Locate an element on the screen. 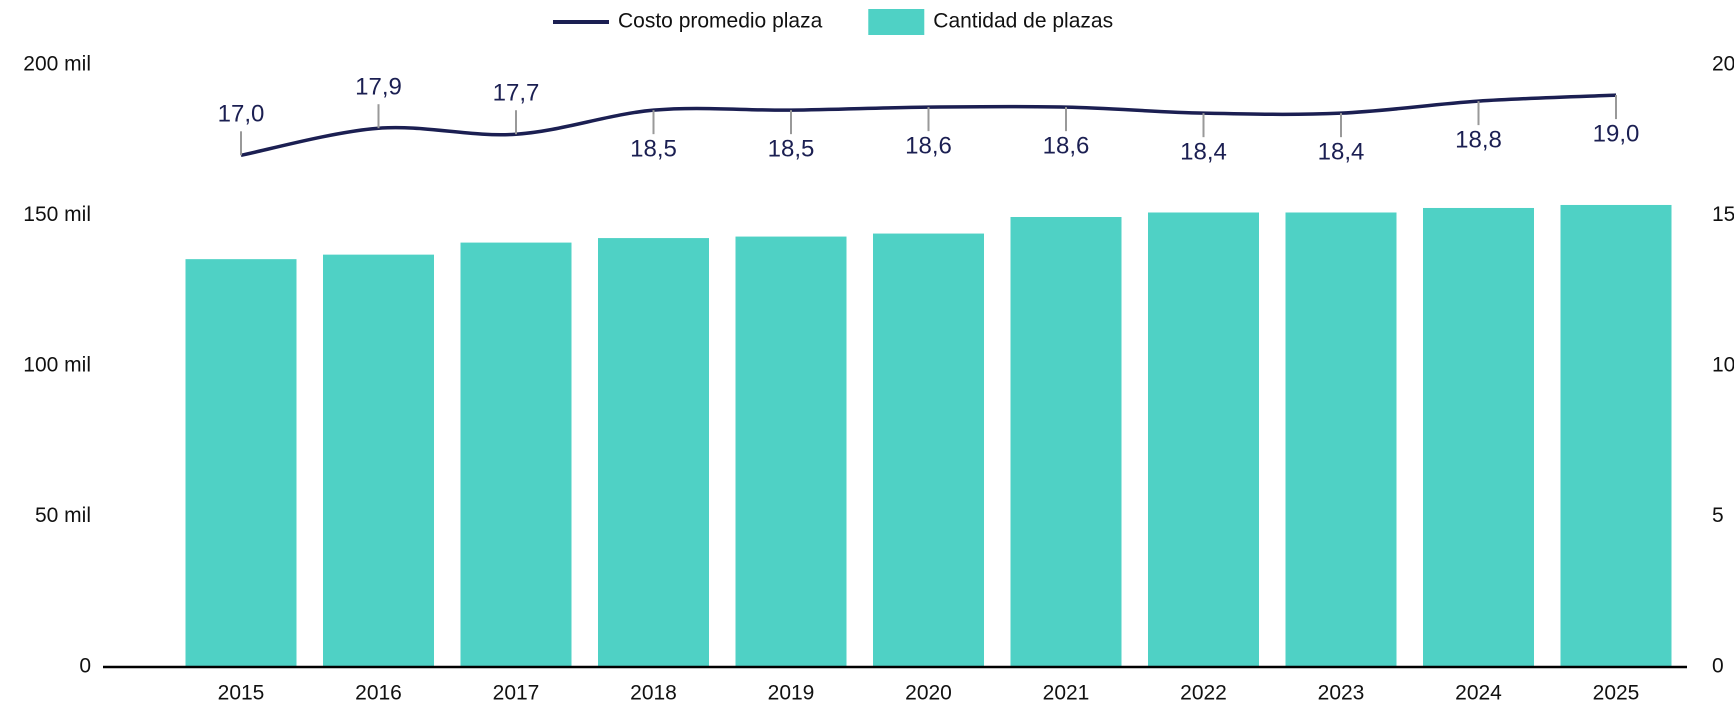 The image size is (1734, 708). x-tick-label: 2020 is located at coordinates (928, 693).